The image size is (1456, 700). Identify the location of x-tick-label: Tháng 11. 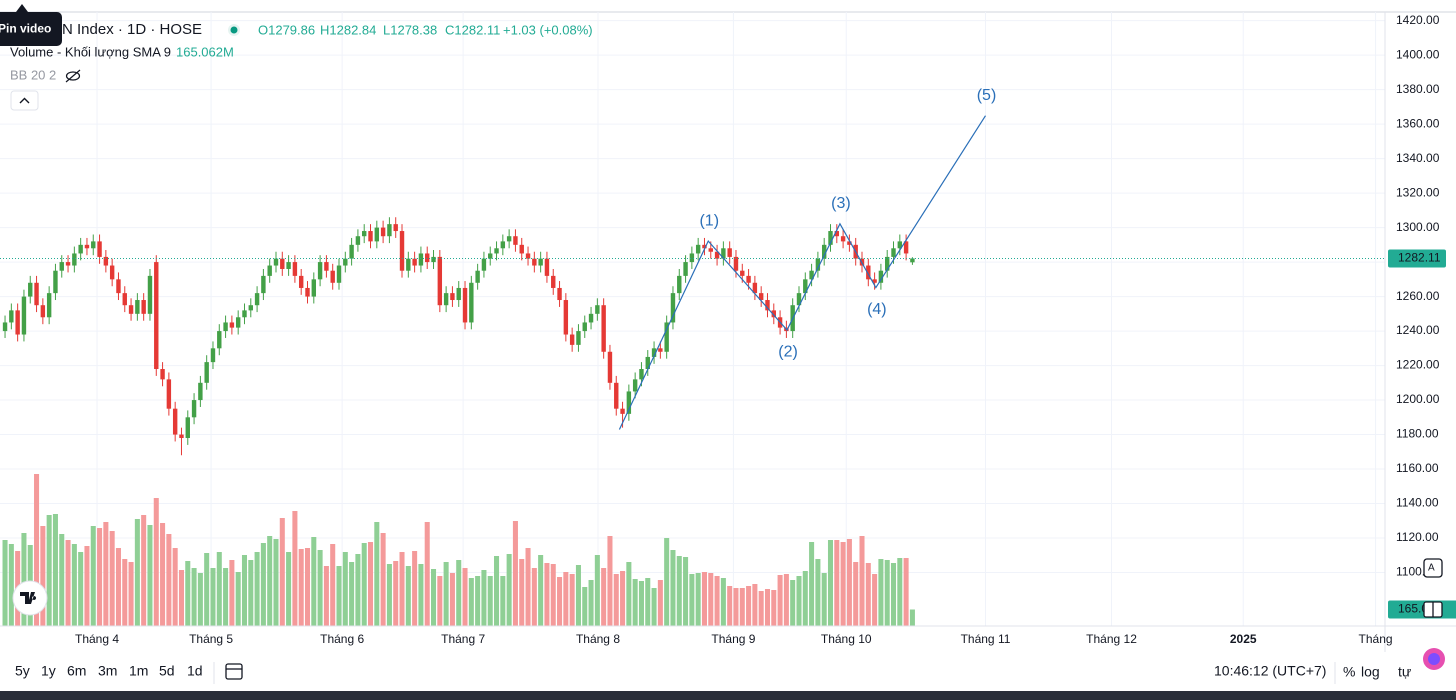
(986, 639).